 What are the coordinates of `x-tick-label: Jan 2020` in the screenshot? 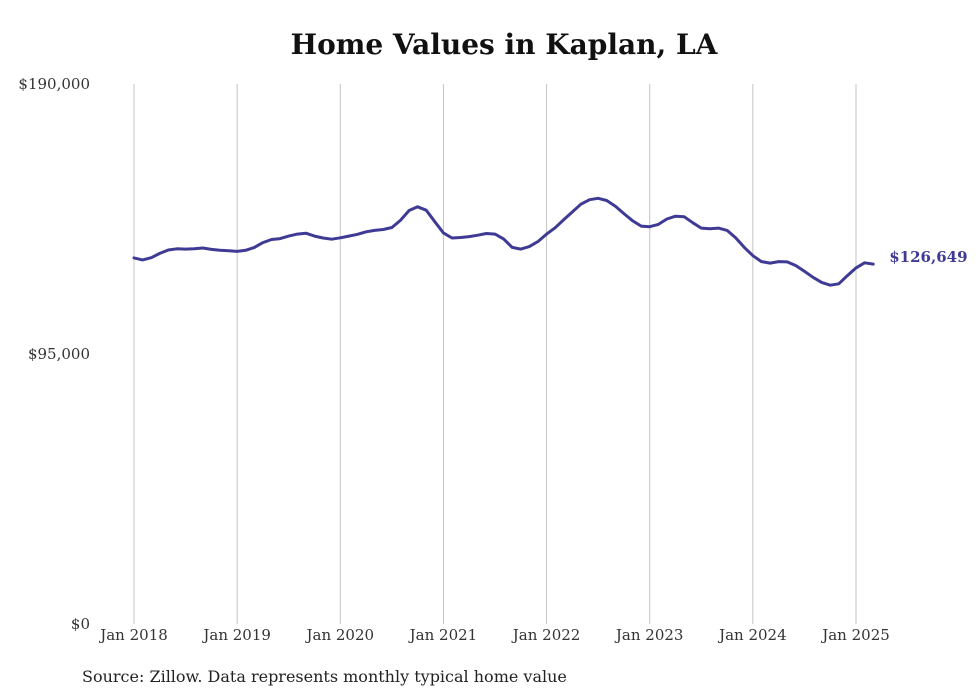 It's located at (340, 635).